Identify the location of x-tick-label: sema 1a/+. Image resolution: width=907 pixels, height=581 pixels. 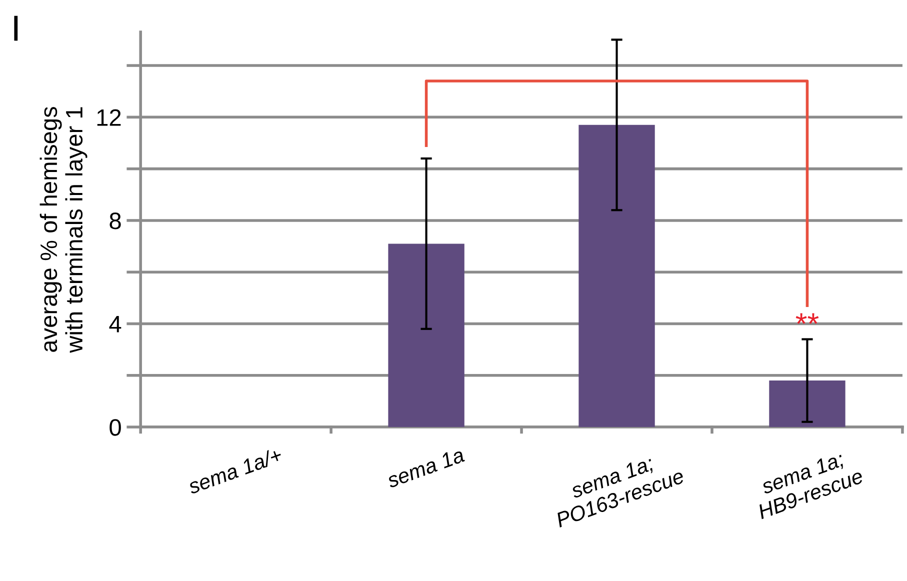
(235, 470).